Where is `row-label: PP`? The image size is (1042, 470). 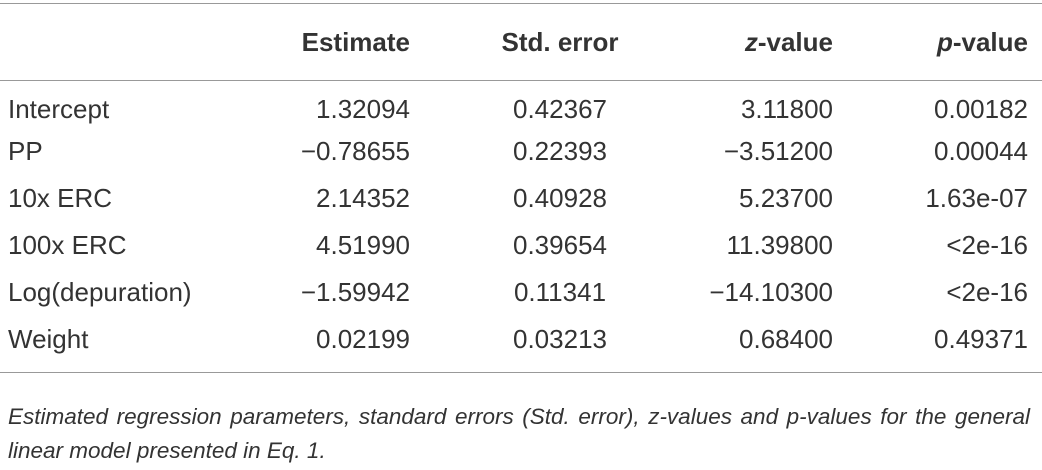
row-label: PP is located at coordinates (25, 150).